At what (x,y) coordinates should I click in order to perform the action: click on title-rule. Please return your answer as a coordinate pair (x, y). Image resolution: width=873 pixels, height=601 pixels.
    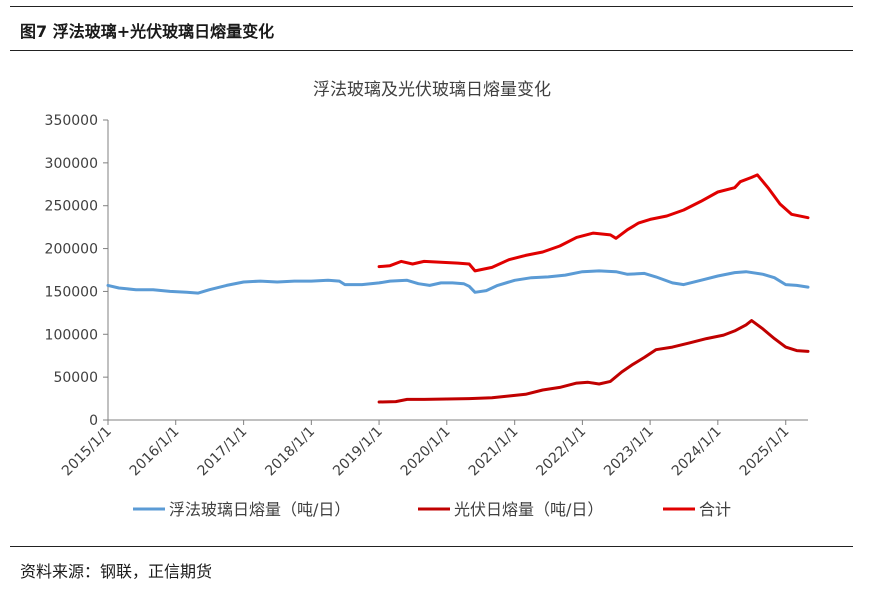
    Looking at the image, I should click on (431, 50).